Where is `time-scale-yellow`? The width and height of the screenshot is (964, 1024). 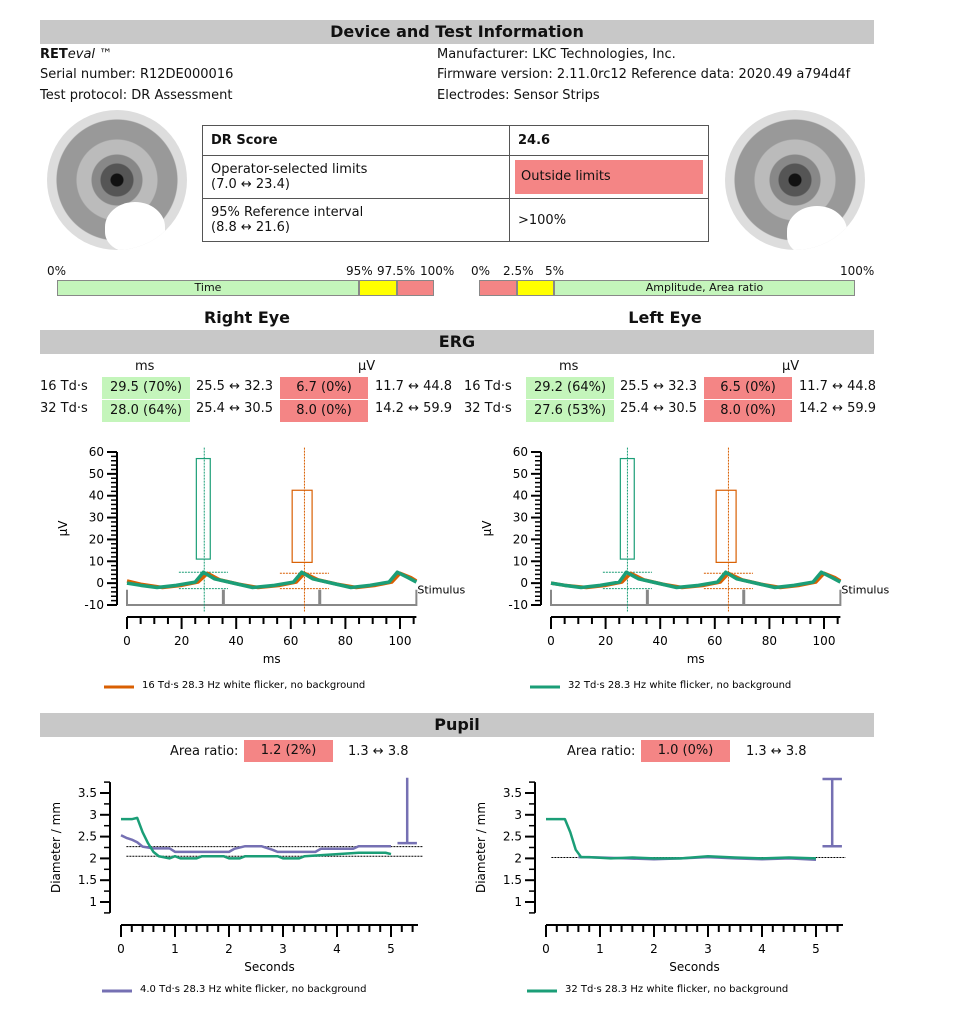
time-scale-yellow is located at coordinates (378, 288).